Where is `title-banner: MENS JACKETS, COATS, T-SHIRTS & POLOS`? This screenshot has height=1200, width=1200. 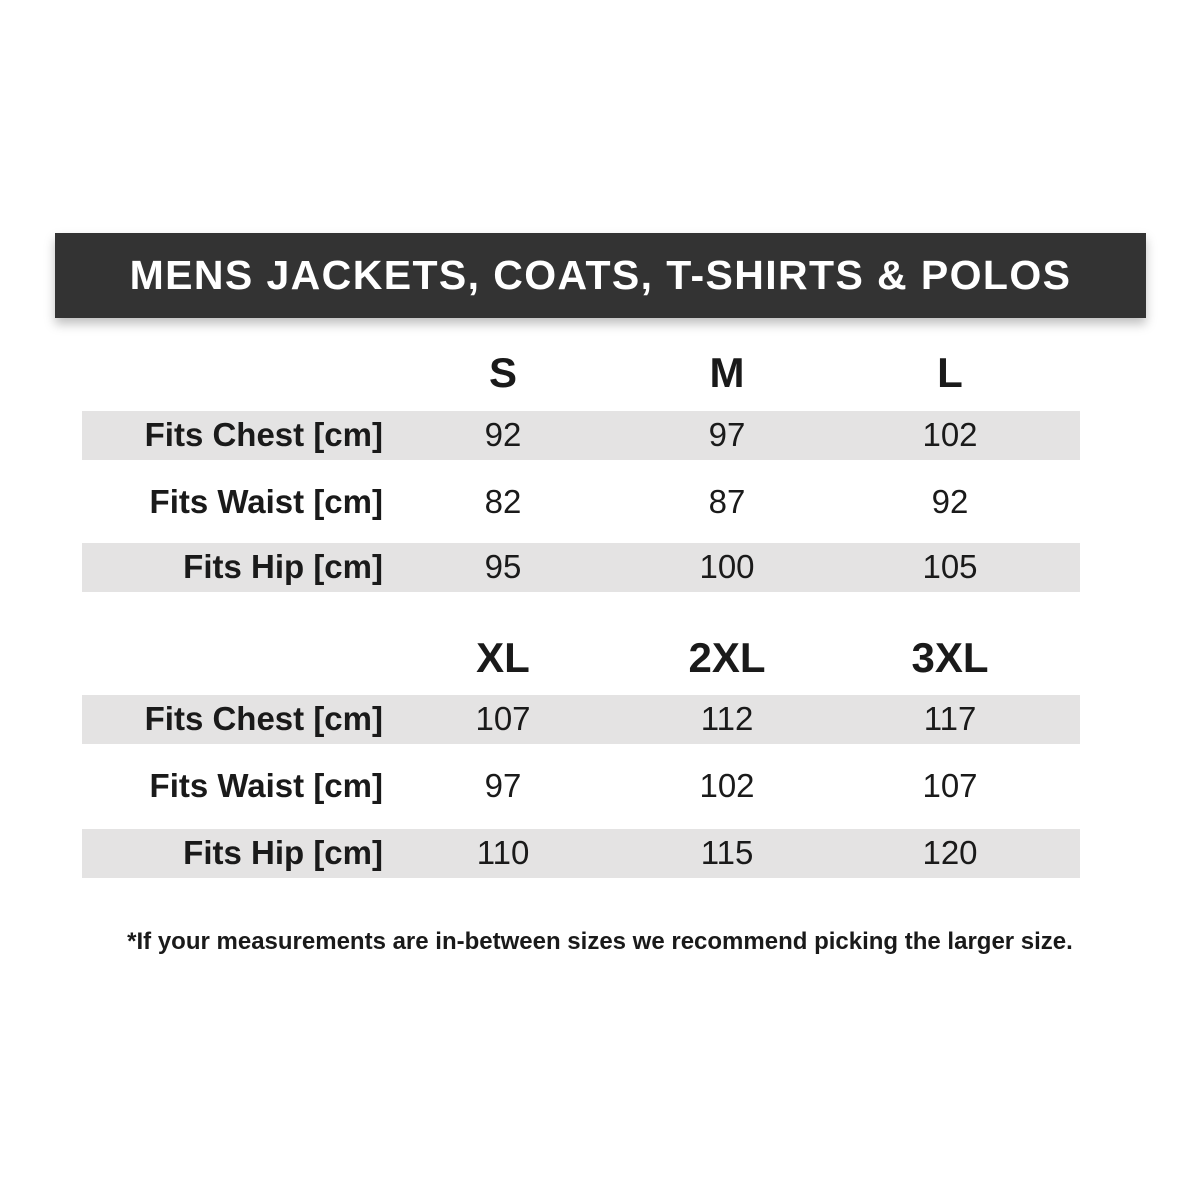
title-banner: MENS JACKETS, COATS, T-SHIRTS & POLOS is located at coordinates (600, 275).